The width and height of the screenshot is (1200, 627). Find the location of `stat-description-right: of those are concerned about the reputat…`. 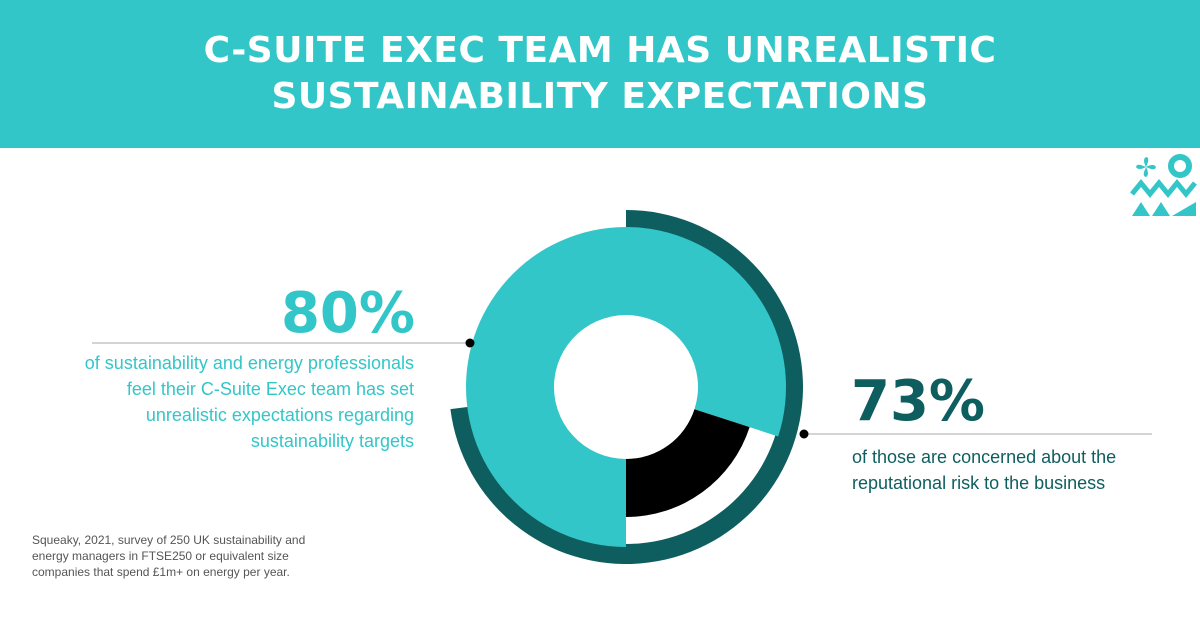

stat-description-right: of those are concerned about the reputat… is located at coordinates (984, 470).